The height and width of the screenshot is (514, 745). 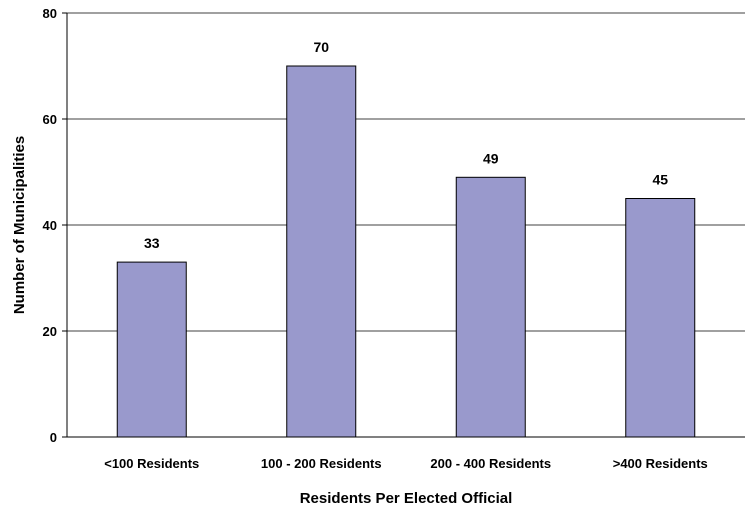 What do you see at coordinates (660, 180) in the screenshot?
I see `data-label: 45` at bounding box center [660, 180].